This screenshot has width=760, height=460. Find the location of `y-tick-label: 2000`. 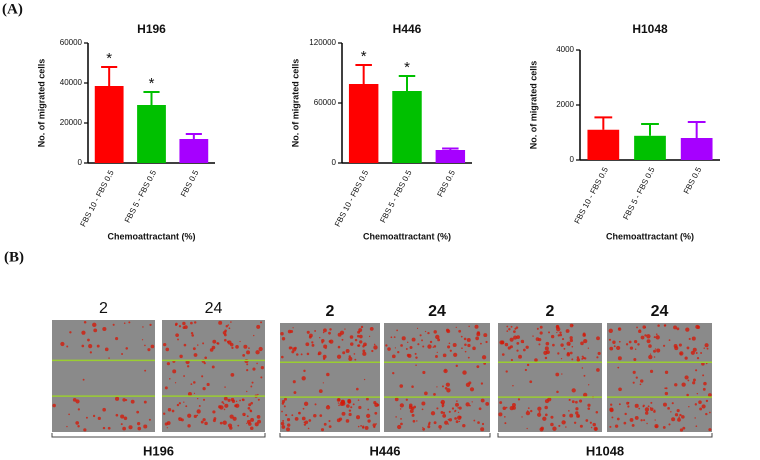

y-tick-label: 2000 is located at coordinates (565, 104).